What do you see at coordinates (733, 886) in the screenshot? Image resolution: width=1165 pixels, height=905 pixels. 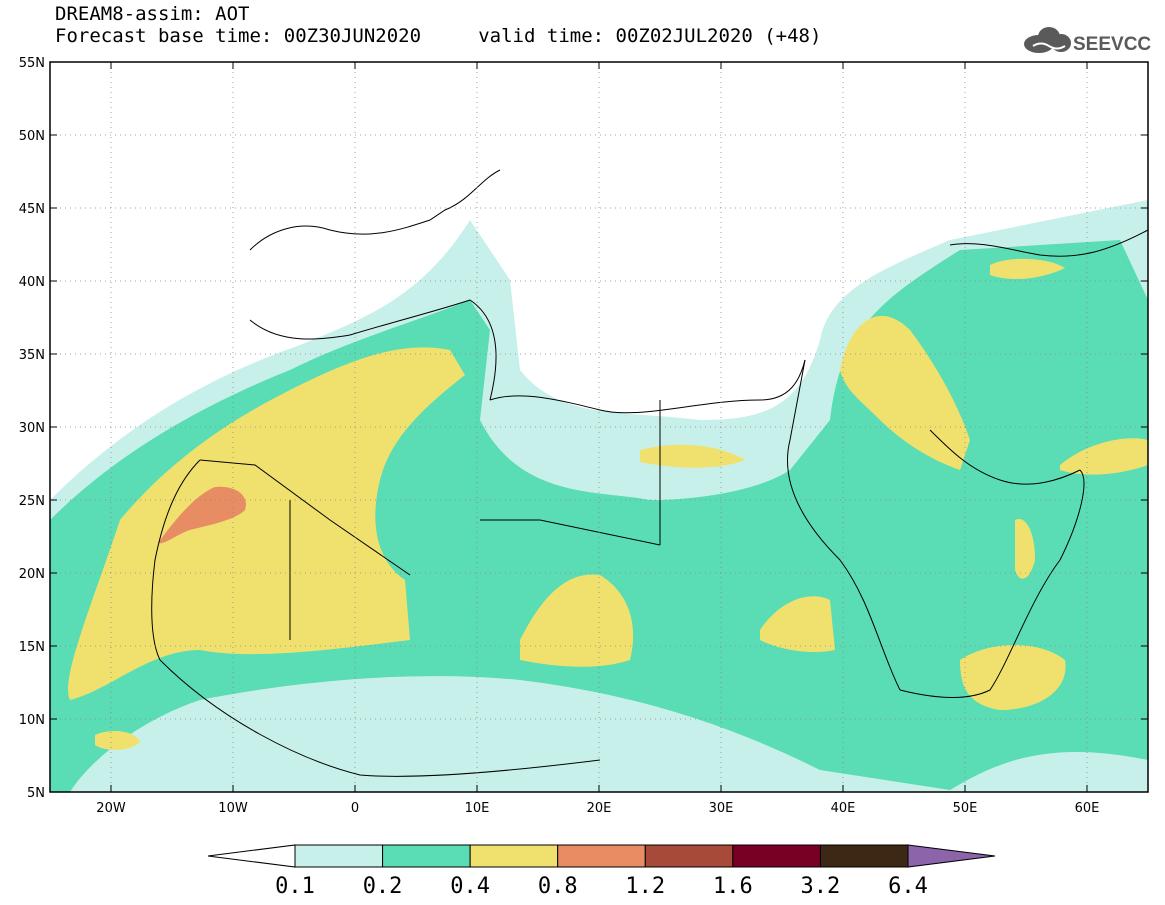 I see `colorbar-label: 1.6` at bounding box center [733, 886].